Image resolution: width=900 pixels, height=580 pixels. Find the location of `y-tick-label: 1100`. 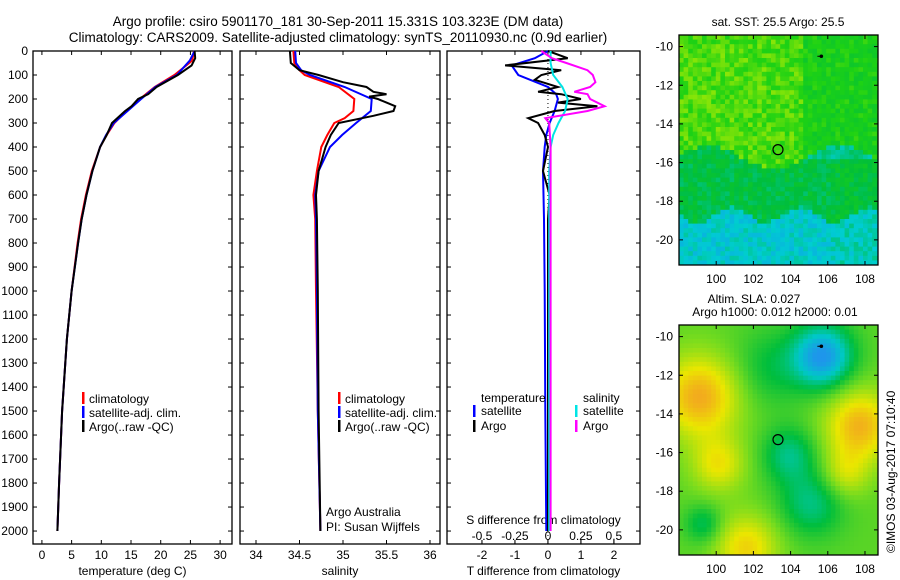

y-tick-label: 1100 is located at coordinates (15, 315).